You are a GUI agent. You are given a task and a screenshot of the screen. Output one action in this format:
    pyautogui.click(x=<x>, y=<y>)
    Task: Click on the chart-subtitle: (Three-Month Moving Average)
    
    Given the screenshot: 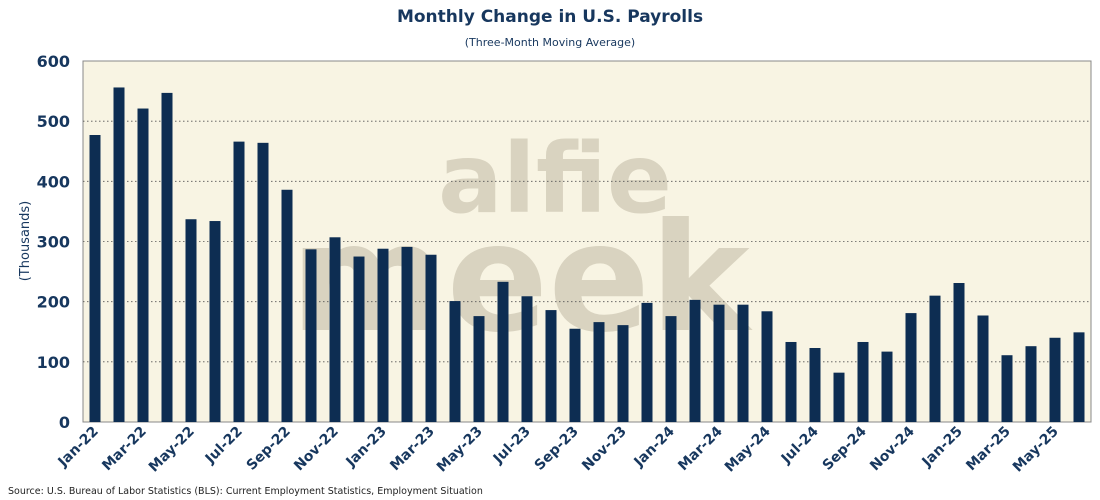 What is the action you would take?
    pyautogui.click(x=550, y=42)
    